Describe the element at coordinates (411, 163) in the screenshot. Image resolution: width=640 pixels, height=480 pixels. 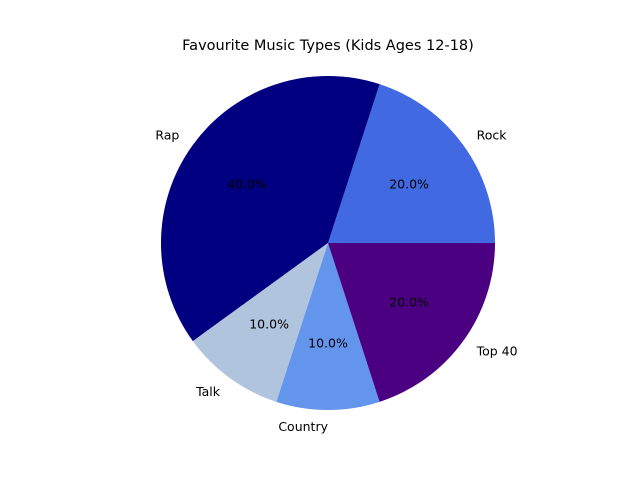
I see `pie-slice-rock` at that location.